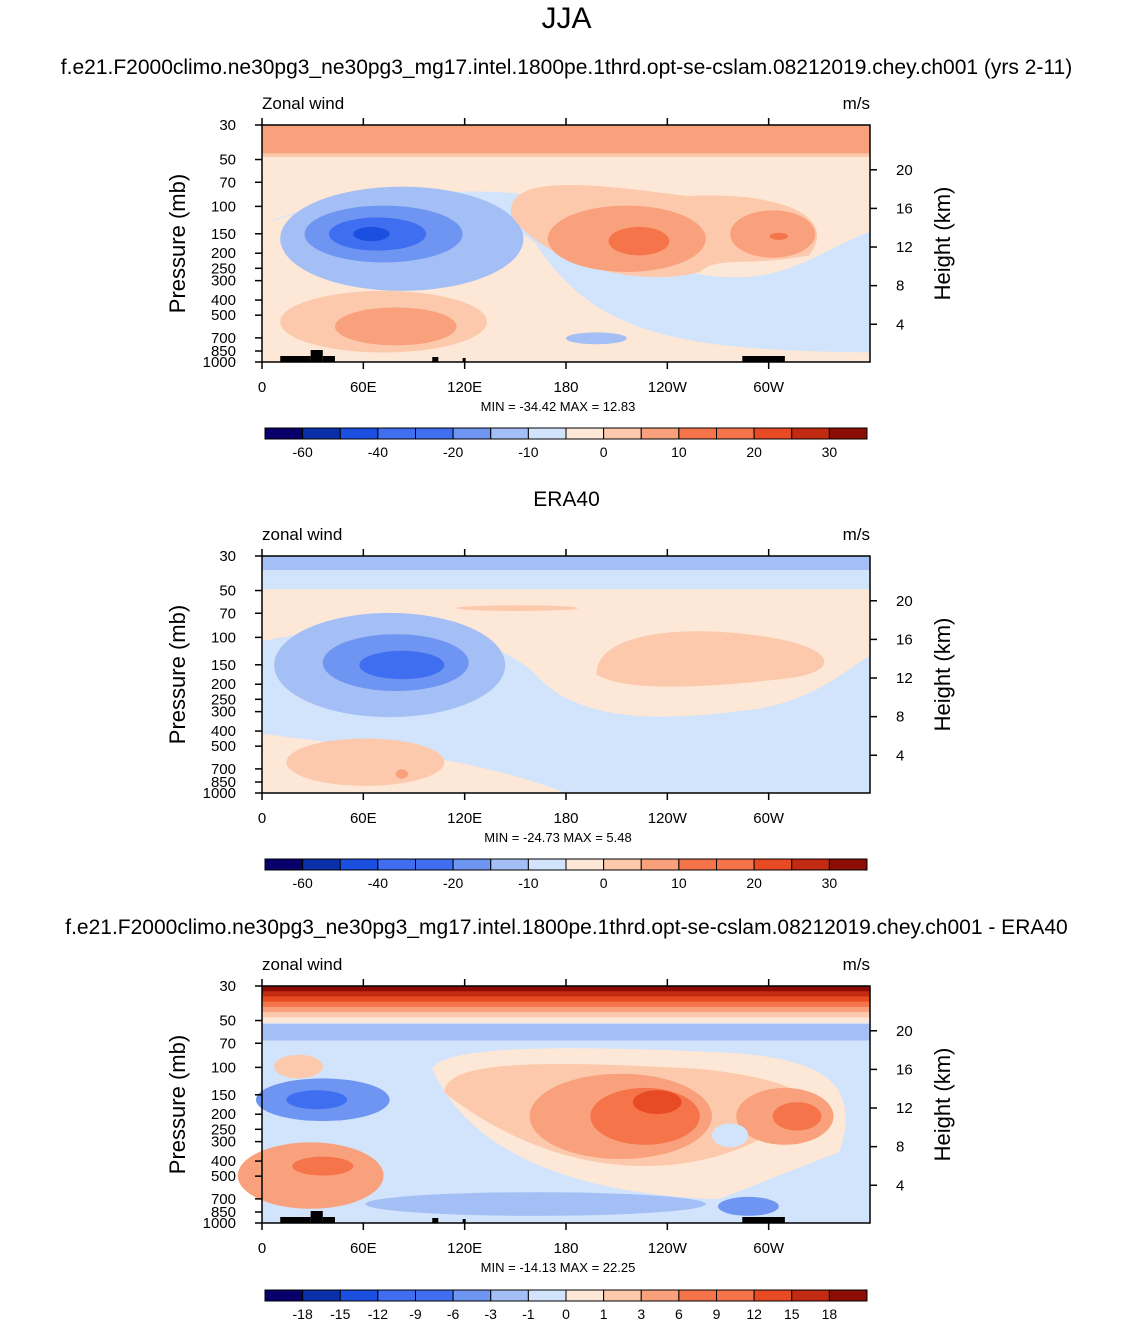  I want to click on min-max-label: MIN = -24.73 MAX = 5.48, so click(557, 837).